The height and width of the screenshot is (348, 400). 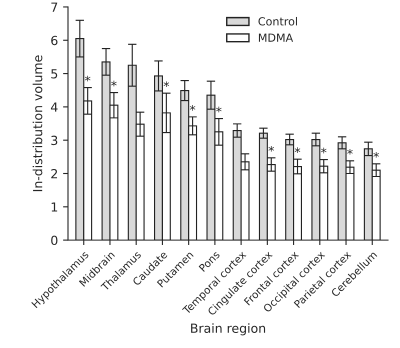 I want to click on y-tick-label: 0, so click(x=54, y=241).